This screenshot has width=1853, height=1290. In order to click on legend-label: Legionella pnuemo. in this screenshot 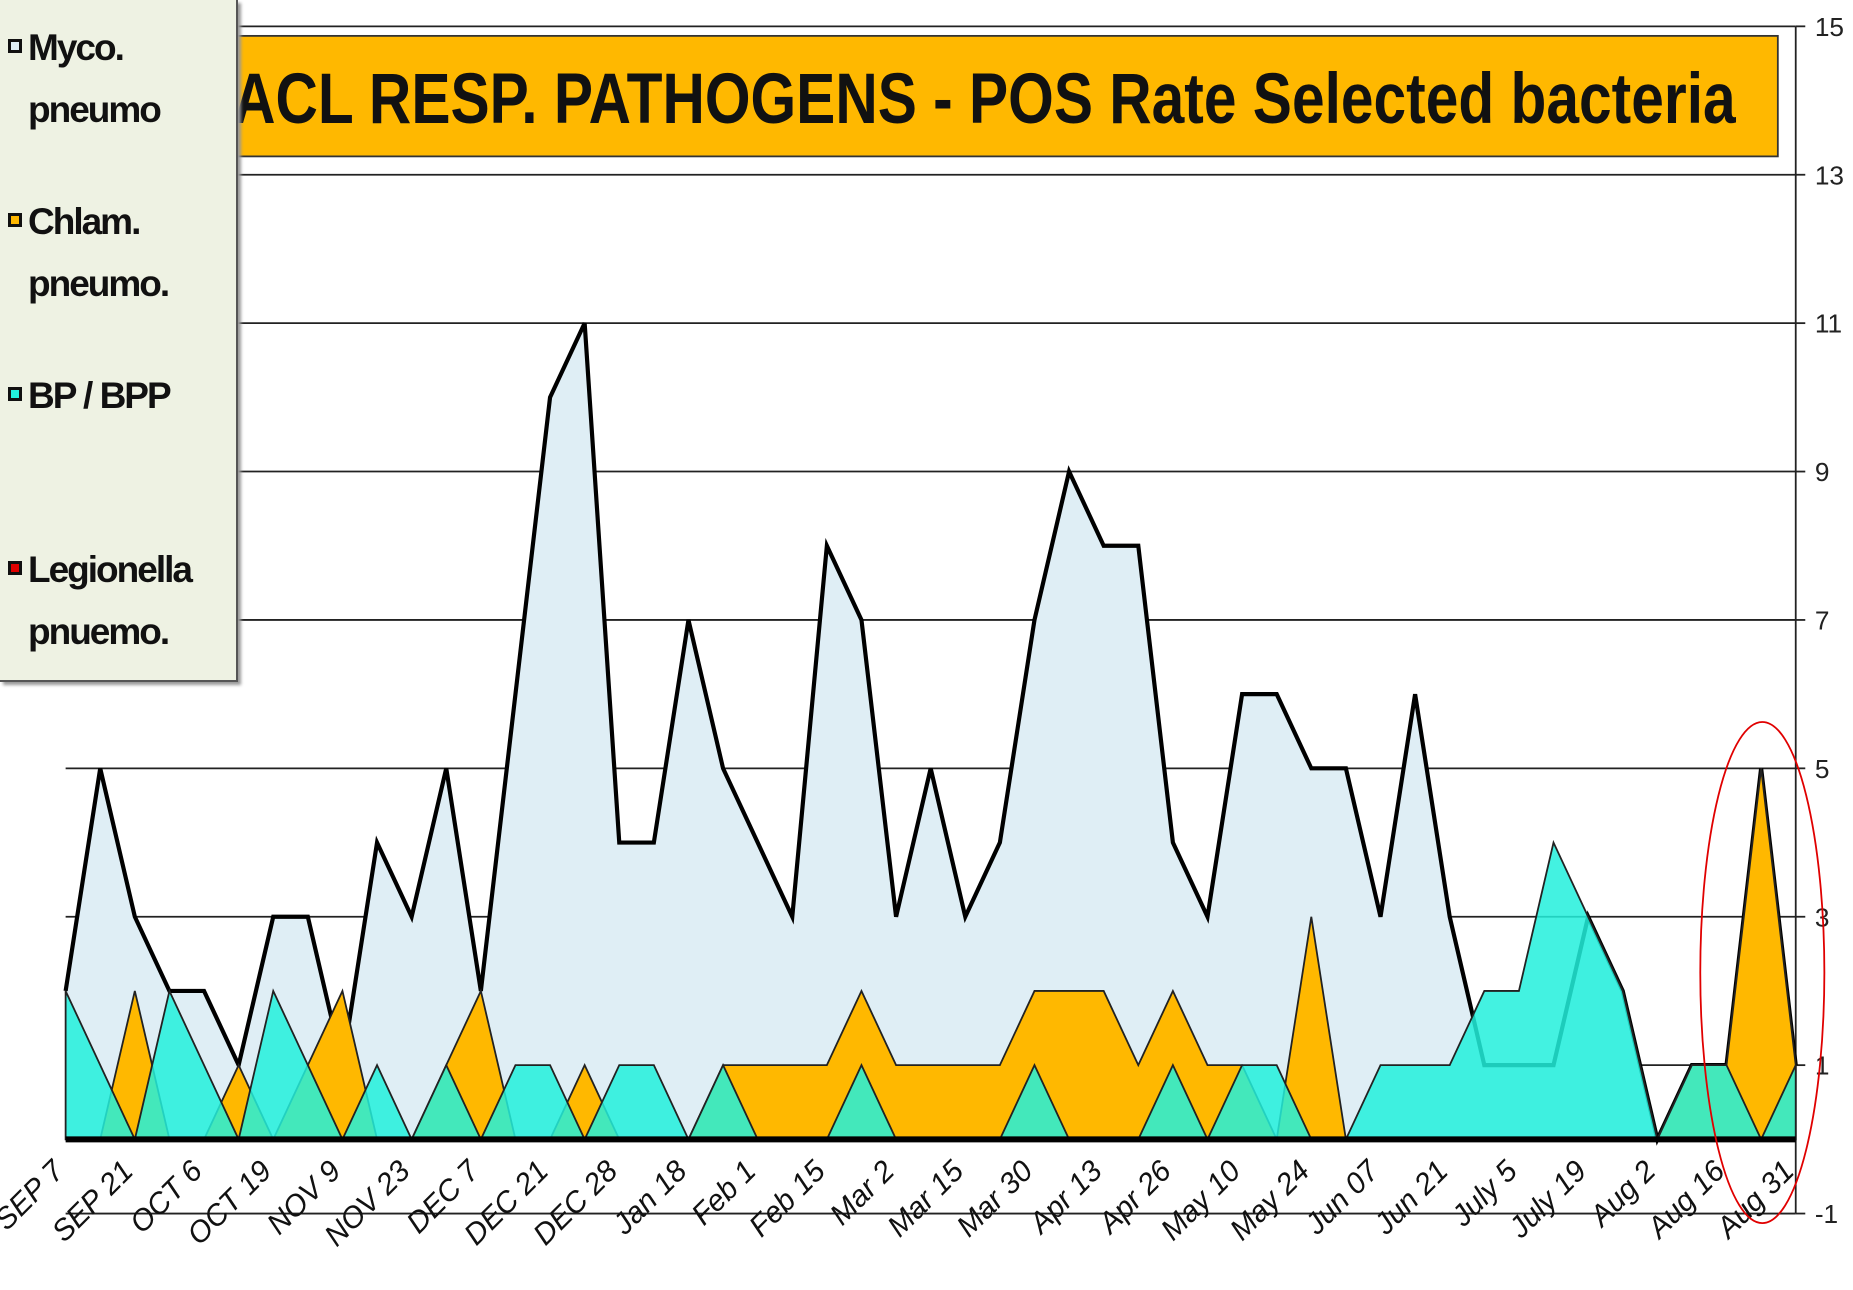, I will do `click(110, 601)`.